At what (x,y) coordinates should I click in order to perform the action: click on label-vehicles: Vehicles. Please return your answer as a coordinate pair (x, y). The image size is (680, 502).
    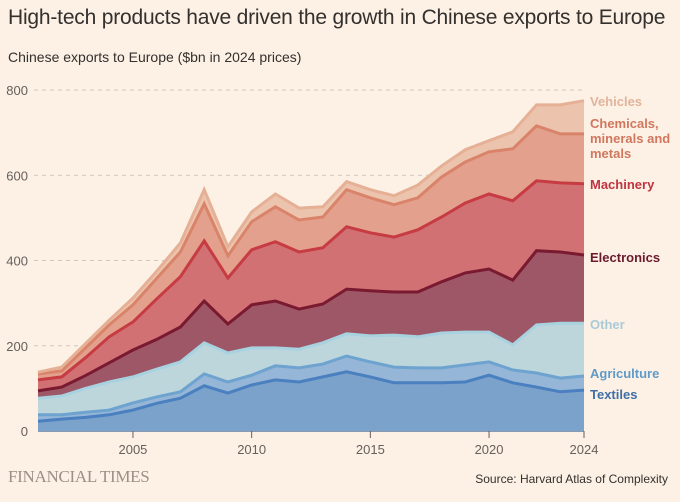
    Looking at the image, I should click on (616, 101).